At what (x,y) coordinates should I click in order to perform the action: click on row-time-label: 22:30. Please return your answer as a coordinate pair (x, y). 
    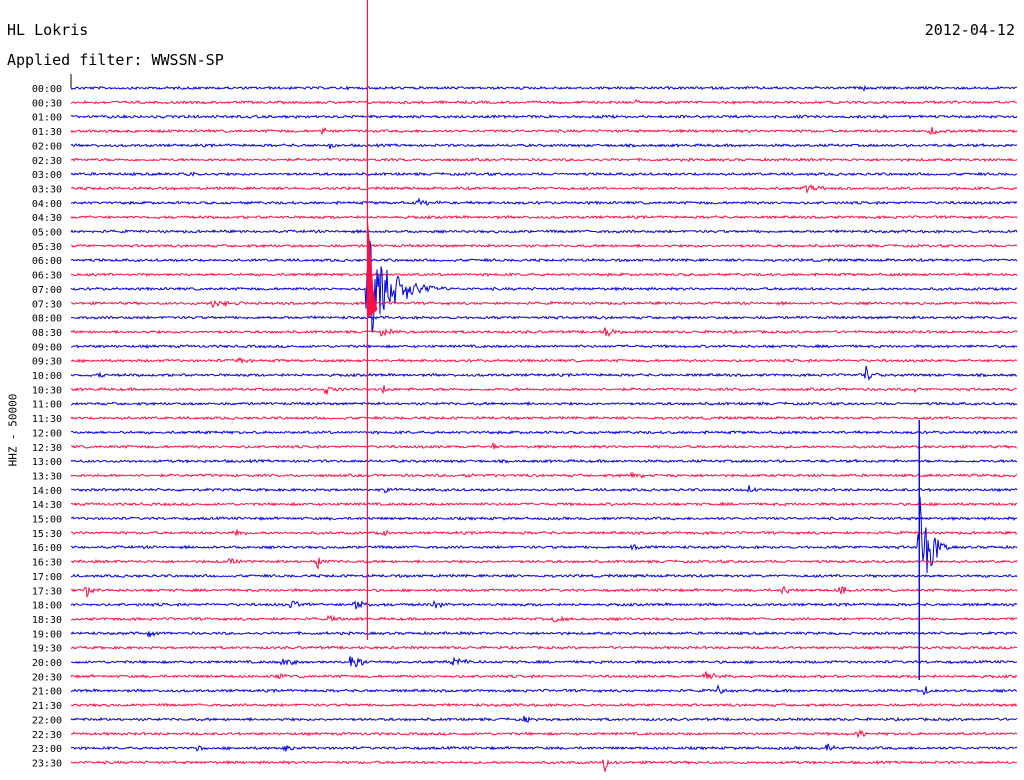
    Looking at the image, I should click on (47, 735).